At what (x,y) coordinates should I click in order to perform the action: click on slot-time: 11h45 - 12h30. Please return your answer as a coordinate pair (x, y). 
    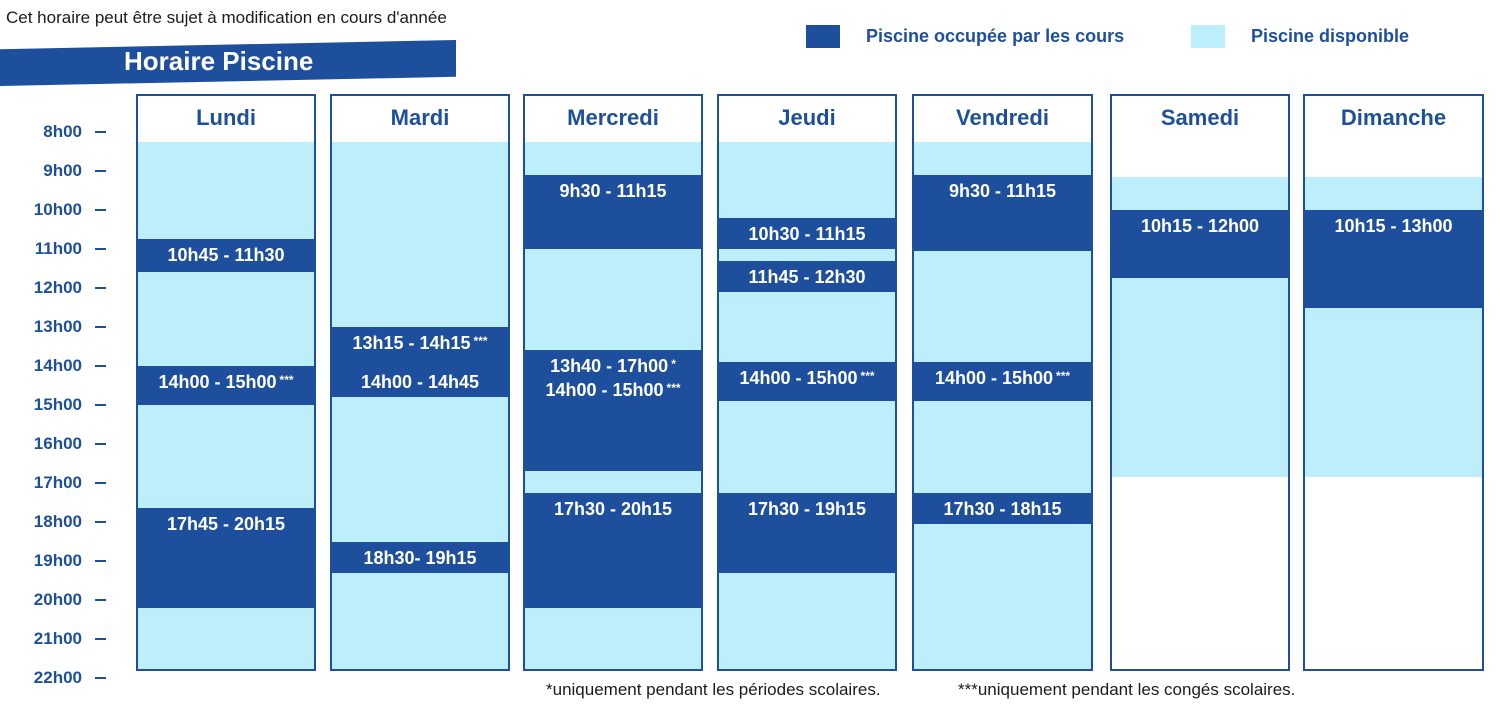
    Looking at the image, I should click on (807, 276).